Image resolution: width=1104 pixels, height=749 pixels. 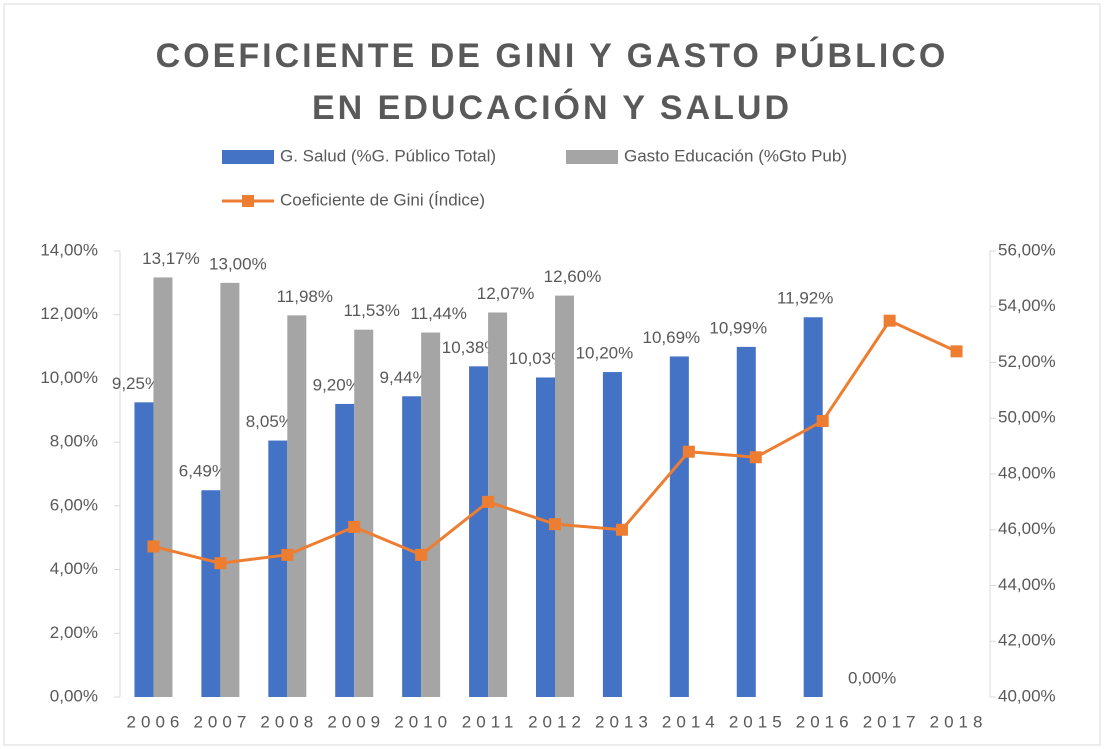 What do you see at coordinates (136, 383) in the screenshot?
I see `data-label: 9,25%` at bounding box center [136, 383].